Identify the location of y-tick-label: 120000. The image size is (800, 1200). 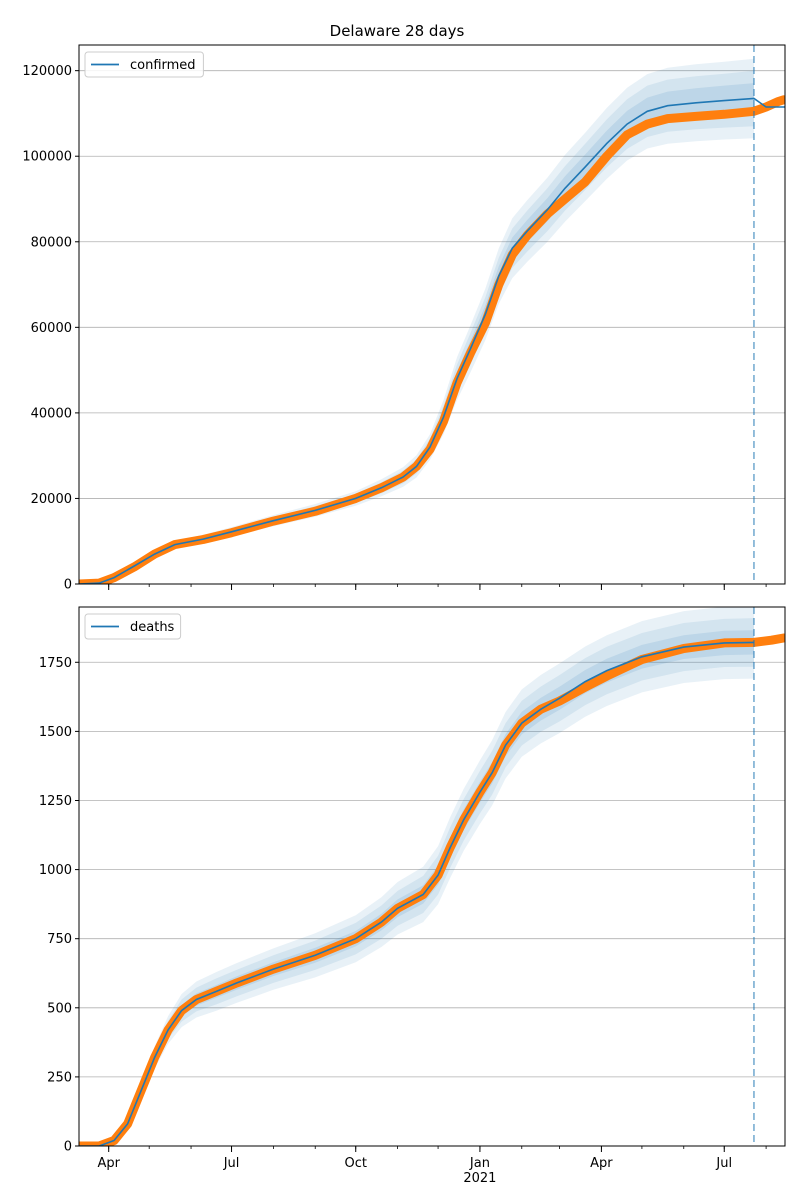
(47, 71).